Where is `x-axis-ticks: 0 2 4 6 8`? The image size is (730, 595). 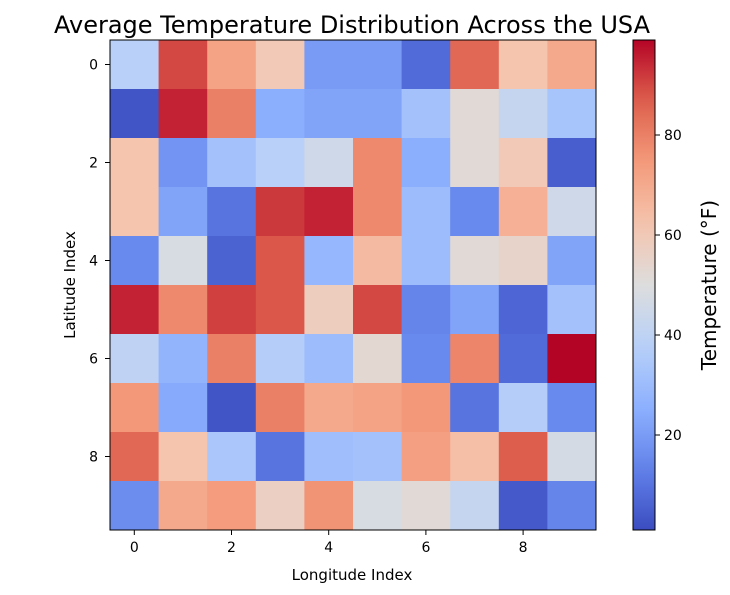
x-axis-ticks: 0 2 4 6 8 is located at coordinates (329, 543).